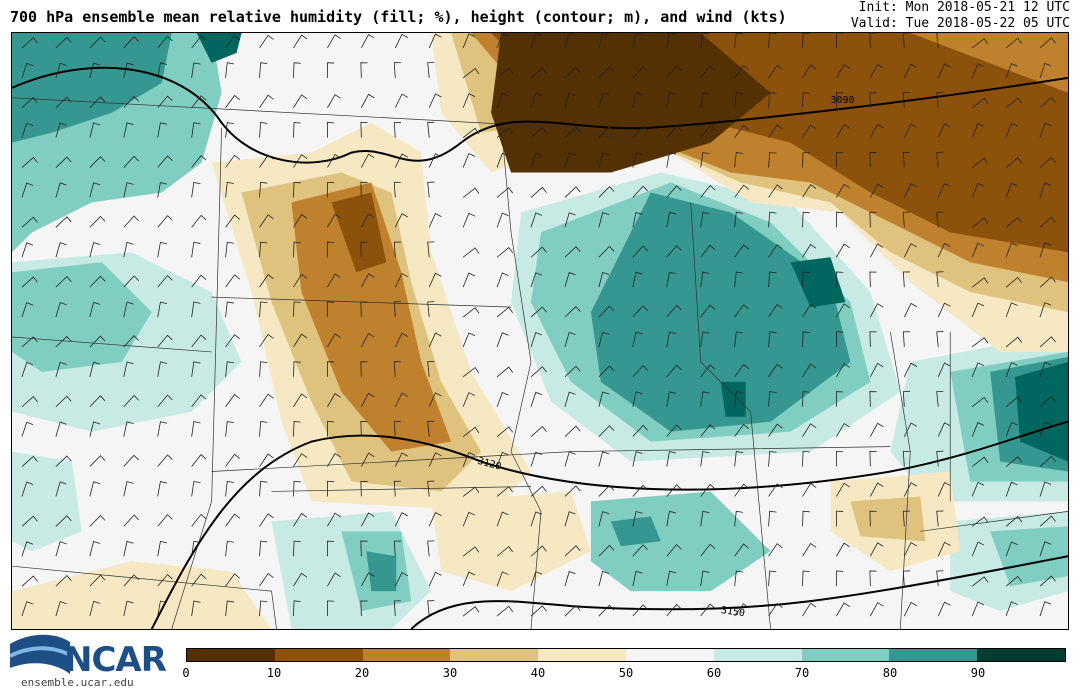 The height and width of the screenshot is (693, 1080). What do you see at coordinates (318, 655) in the screenshot?
I see `colorbar-swatch` at bounding box center [318, 655].